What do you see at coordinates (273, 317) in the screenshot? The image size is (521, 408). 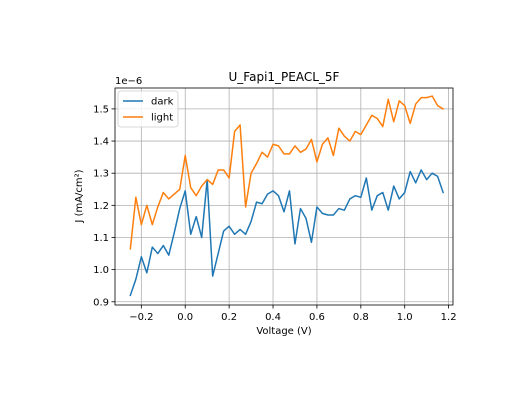 I see `x-tick-label: 0.4` at bounding box center [273, 317].